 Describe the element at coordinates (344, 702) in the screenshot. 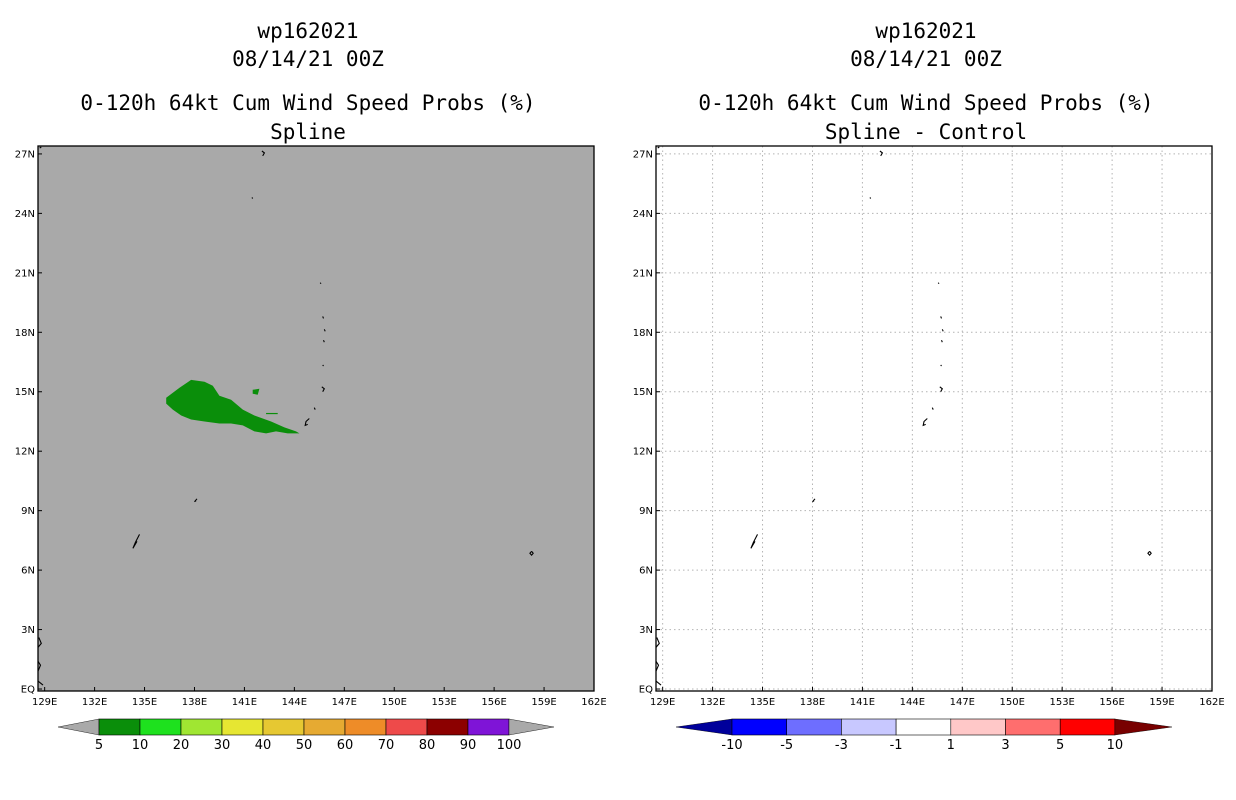

I see `lon-label: 147E` at that location.